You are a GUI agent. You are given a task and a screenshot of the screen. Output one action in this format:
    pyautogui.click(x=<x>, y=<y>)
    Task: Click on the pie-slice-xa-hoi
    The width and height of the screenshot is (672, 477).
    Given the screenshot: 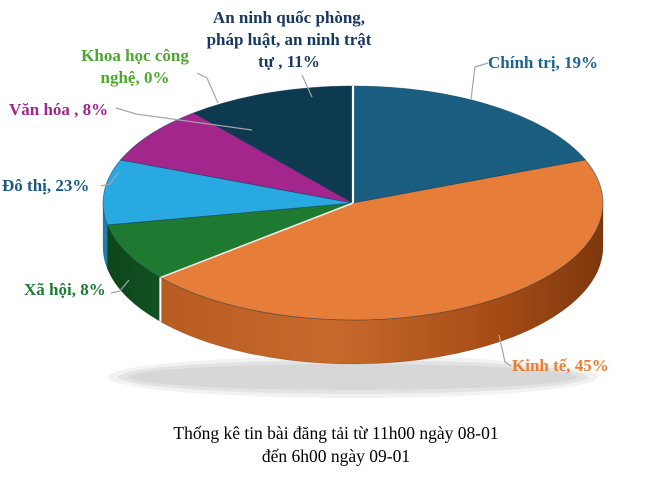 What is the action you would take?
    pyautogui.click(x=230, y=240)
    